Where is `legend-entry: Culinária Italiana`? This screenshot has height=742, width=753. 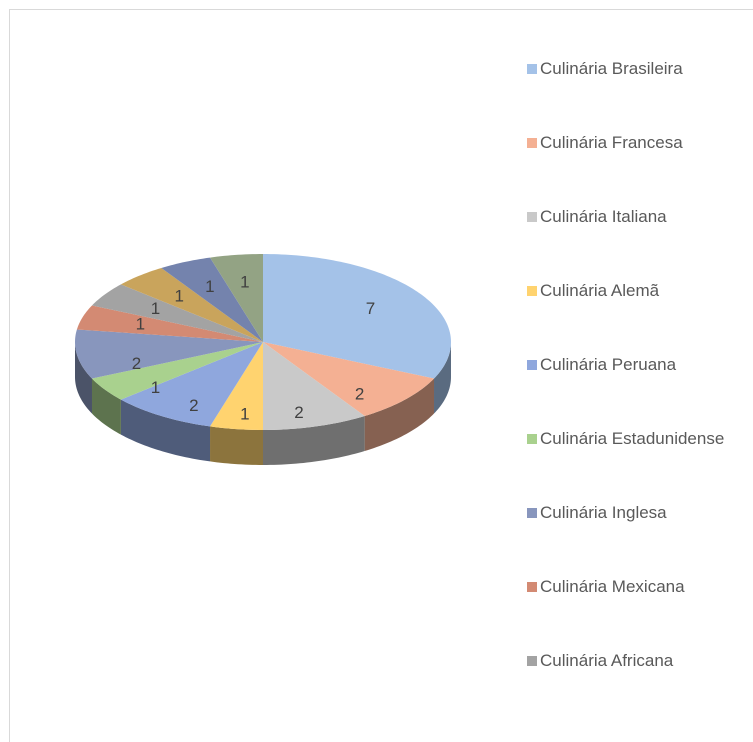 legend-entry: Culinária Italiana is located at coordinates (627, 217).